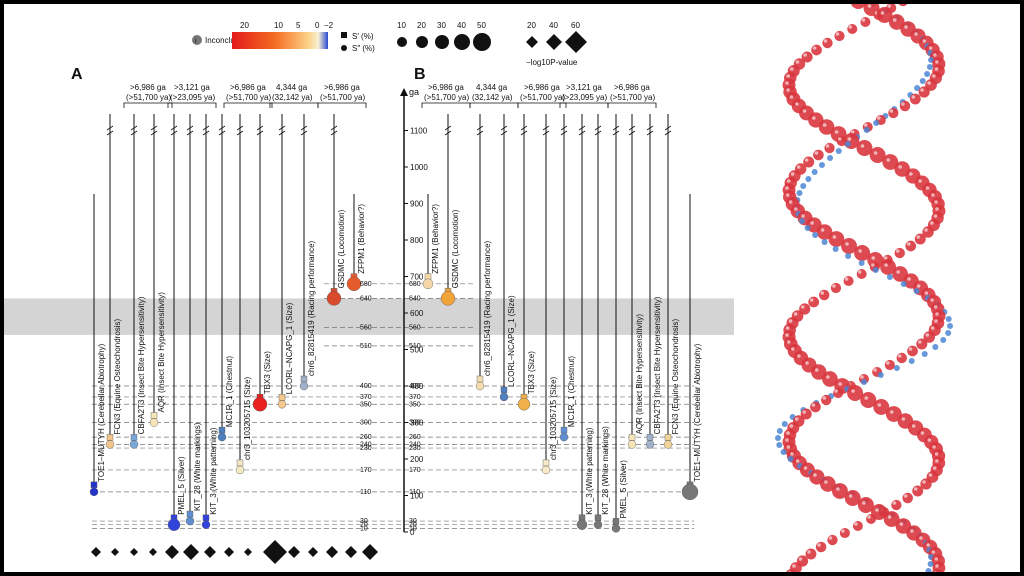 This screenshot has width=1024, height=576. I want to click on color-tick: 10, so click(278, 25).